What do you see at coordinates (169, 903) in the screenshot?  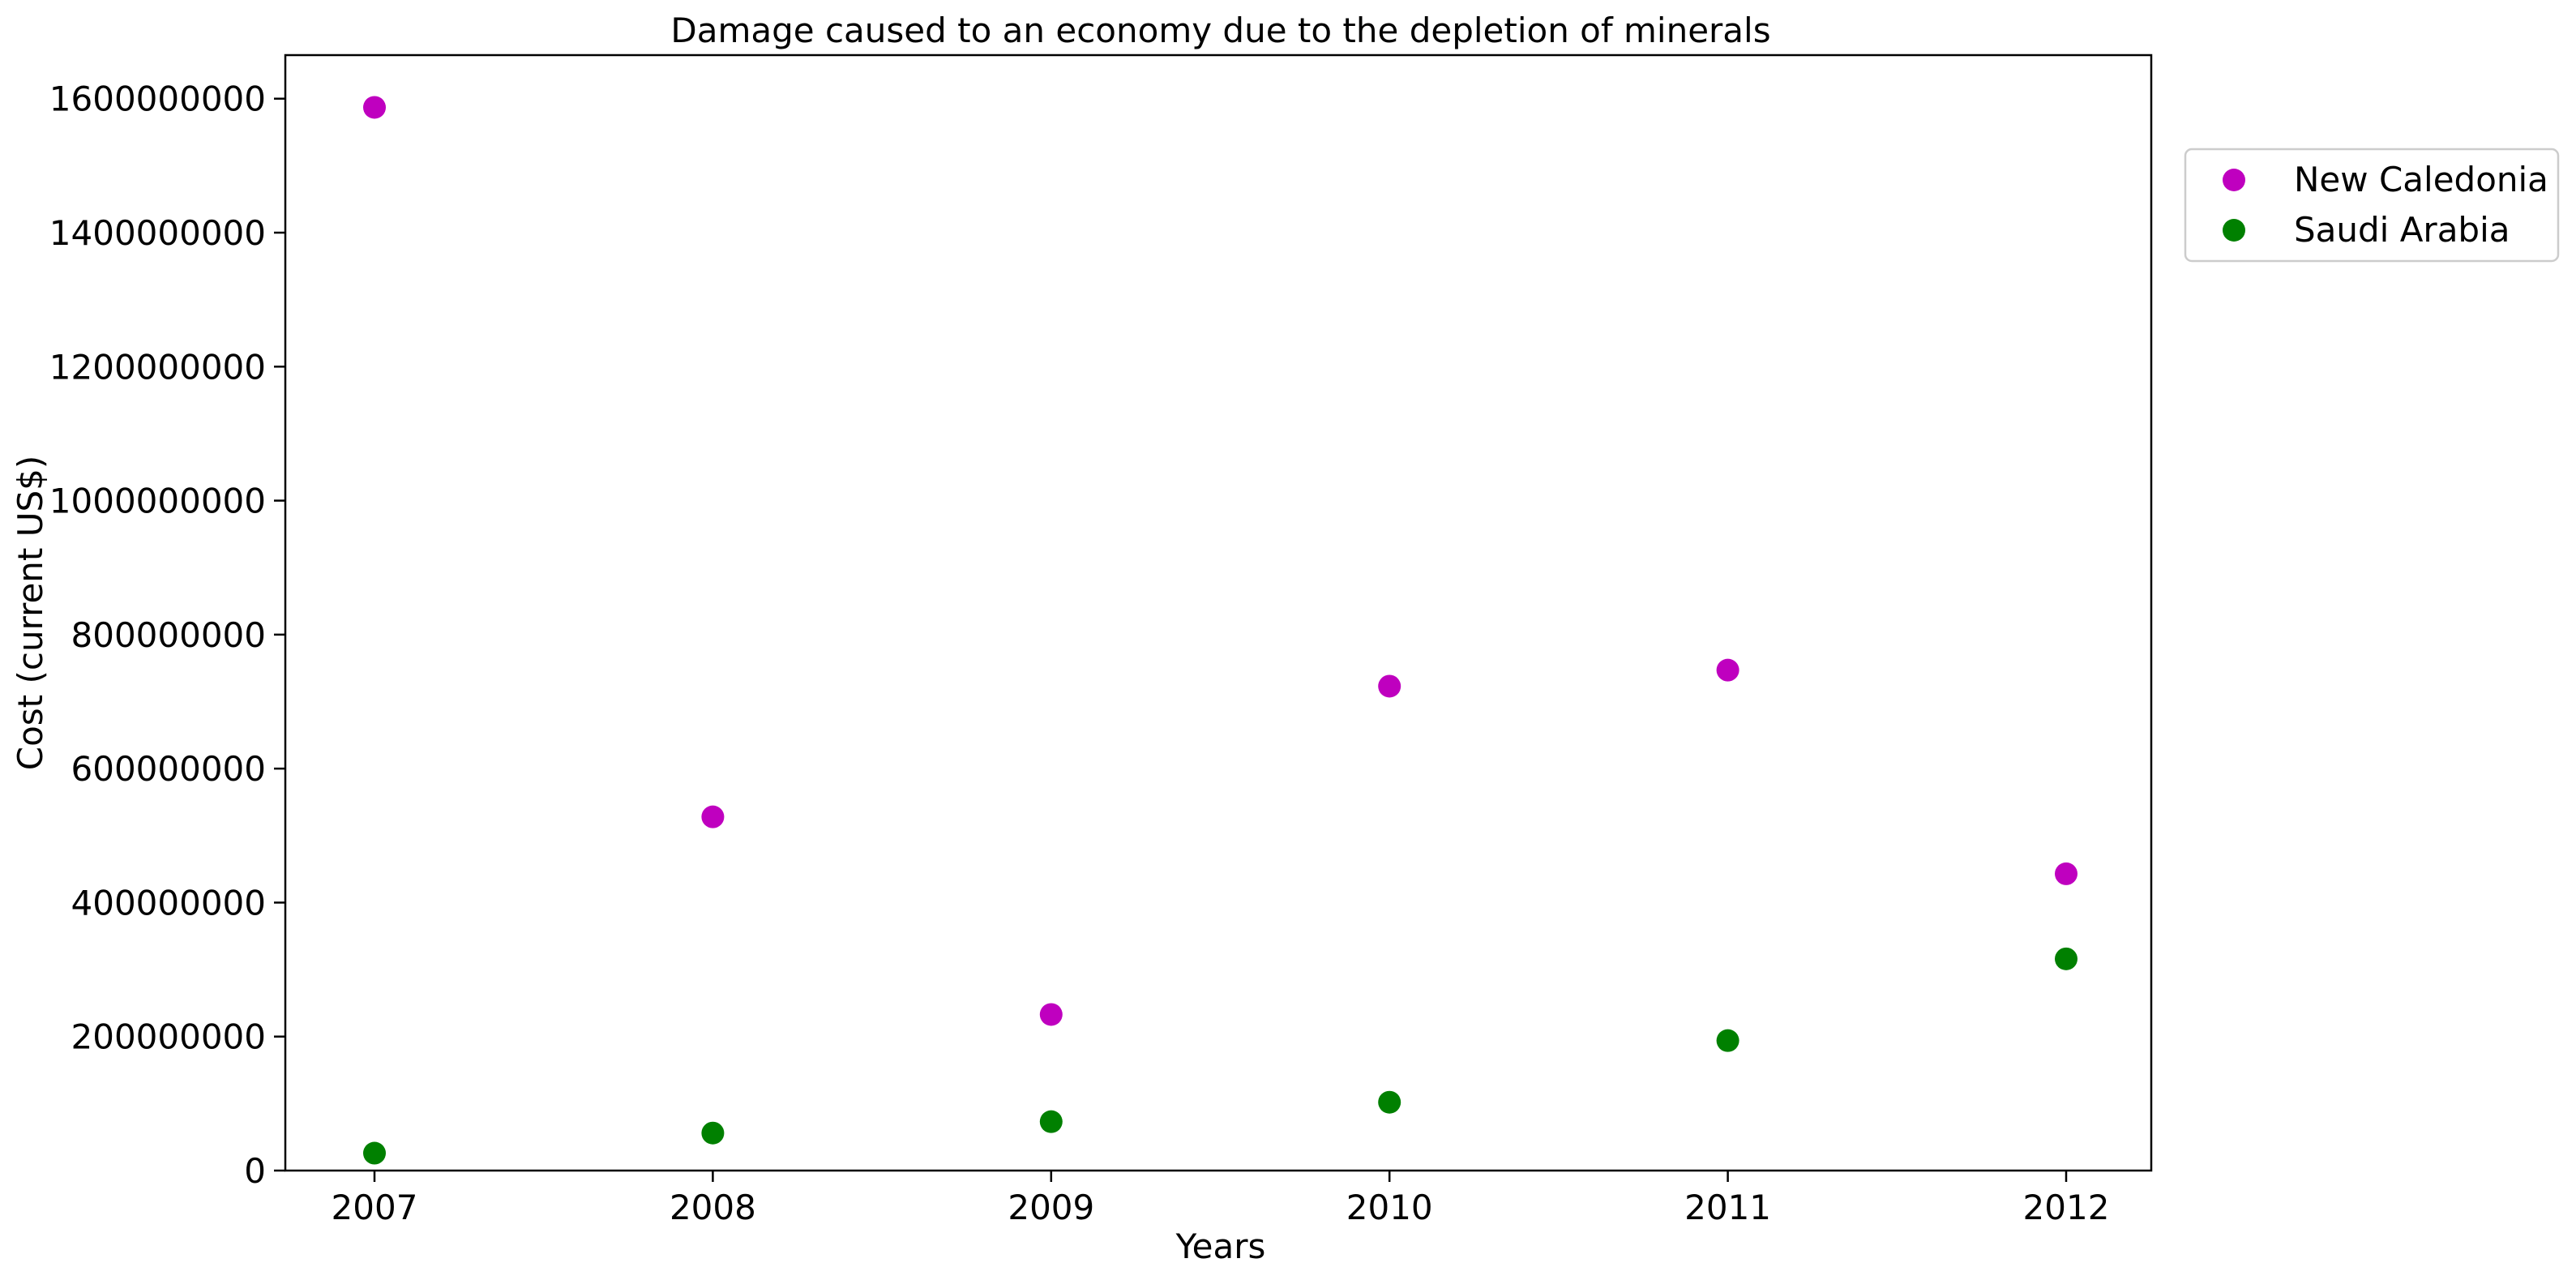 I see `y-tick-label: 400000000` at bounding box center [169, 903].